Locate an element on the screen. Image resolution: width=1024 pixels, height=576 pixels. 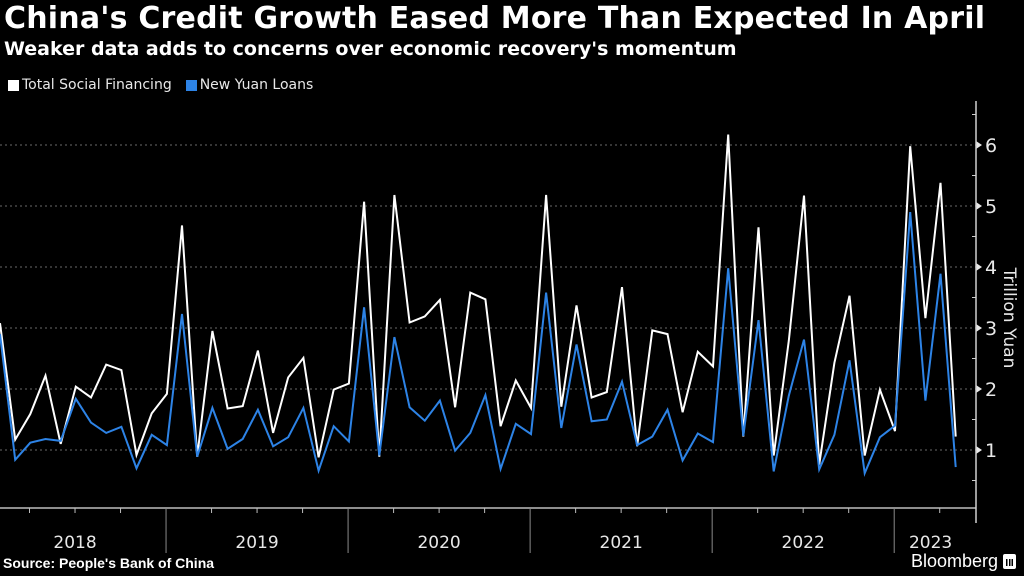
legend-swatch-total-social-financing is located at coordinates (13, 85).